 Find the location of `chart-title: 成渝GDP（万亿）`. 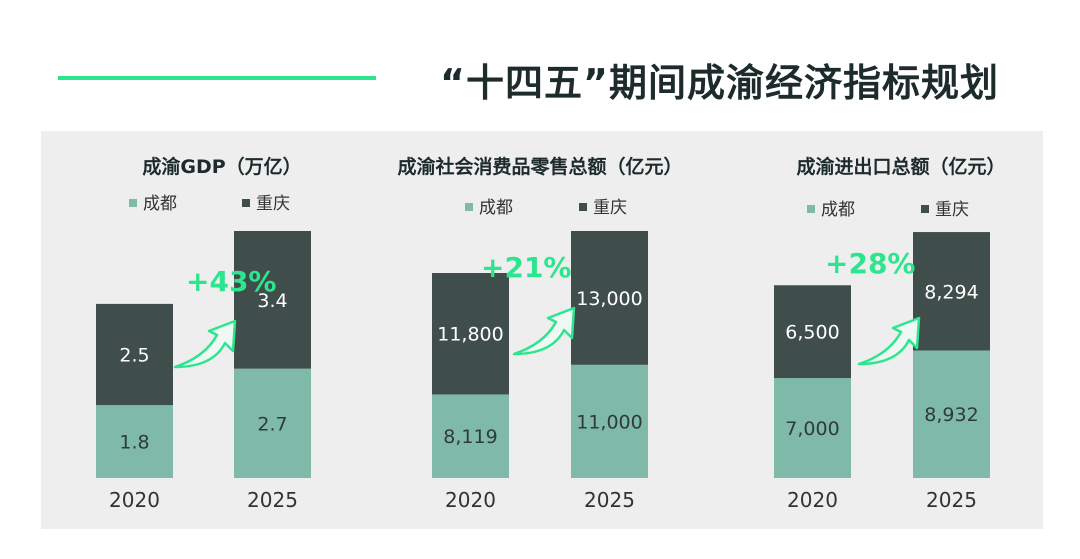

chart-title: 成渝GDP（万亿） is located at coordinates (221, 166).